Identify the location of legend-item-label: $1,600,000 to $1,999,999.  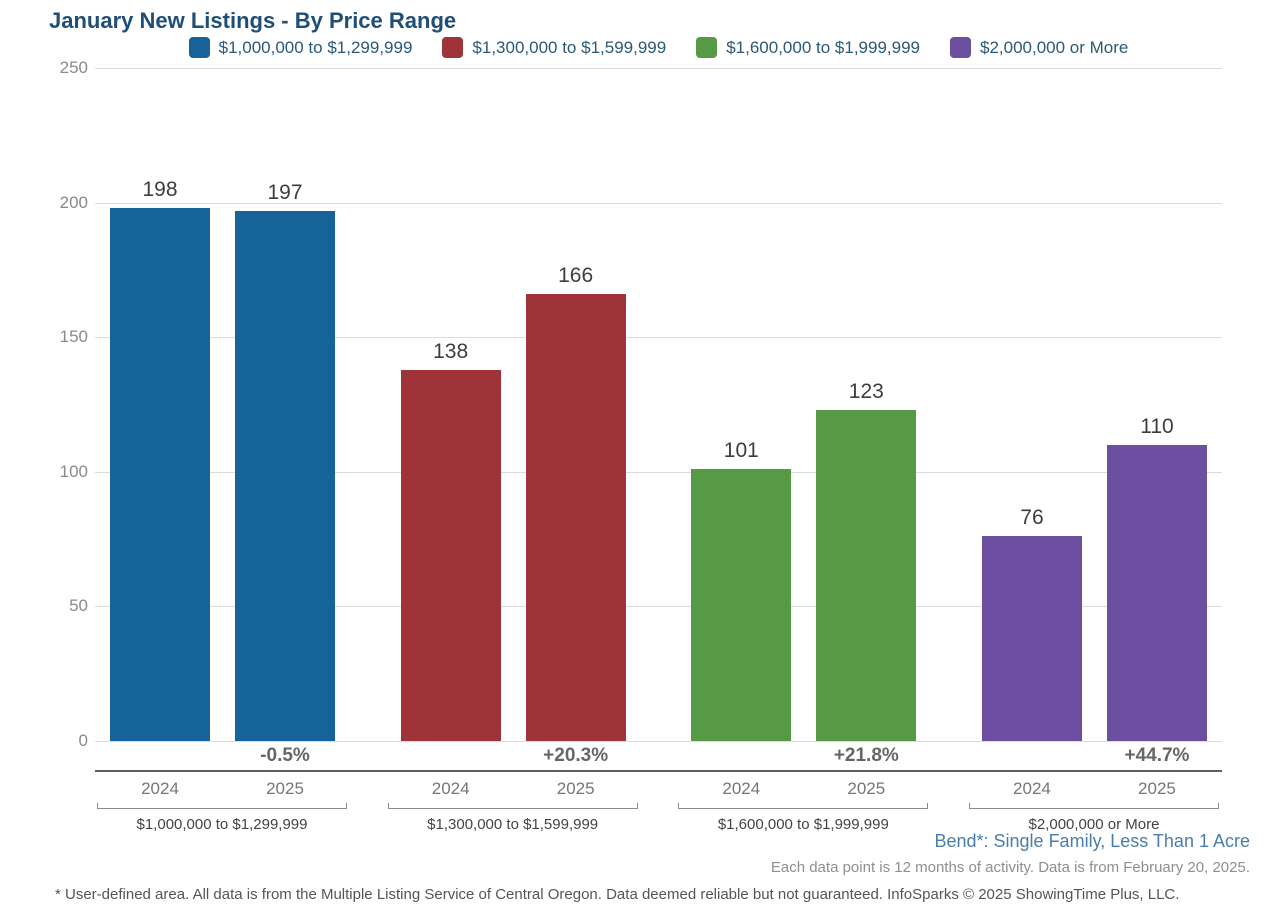
(823, 47).